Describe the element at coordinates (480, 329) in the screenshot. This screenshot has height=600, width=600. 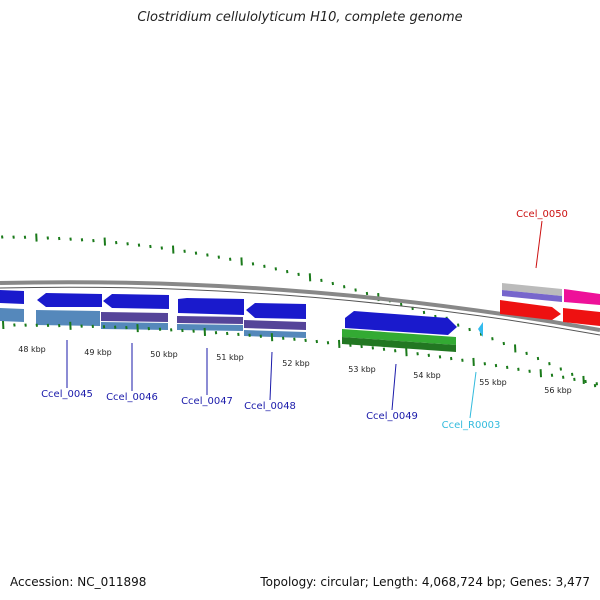
I see `rna-marker` at that location.